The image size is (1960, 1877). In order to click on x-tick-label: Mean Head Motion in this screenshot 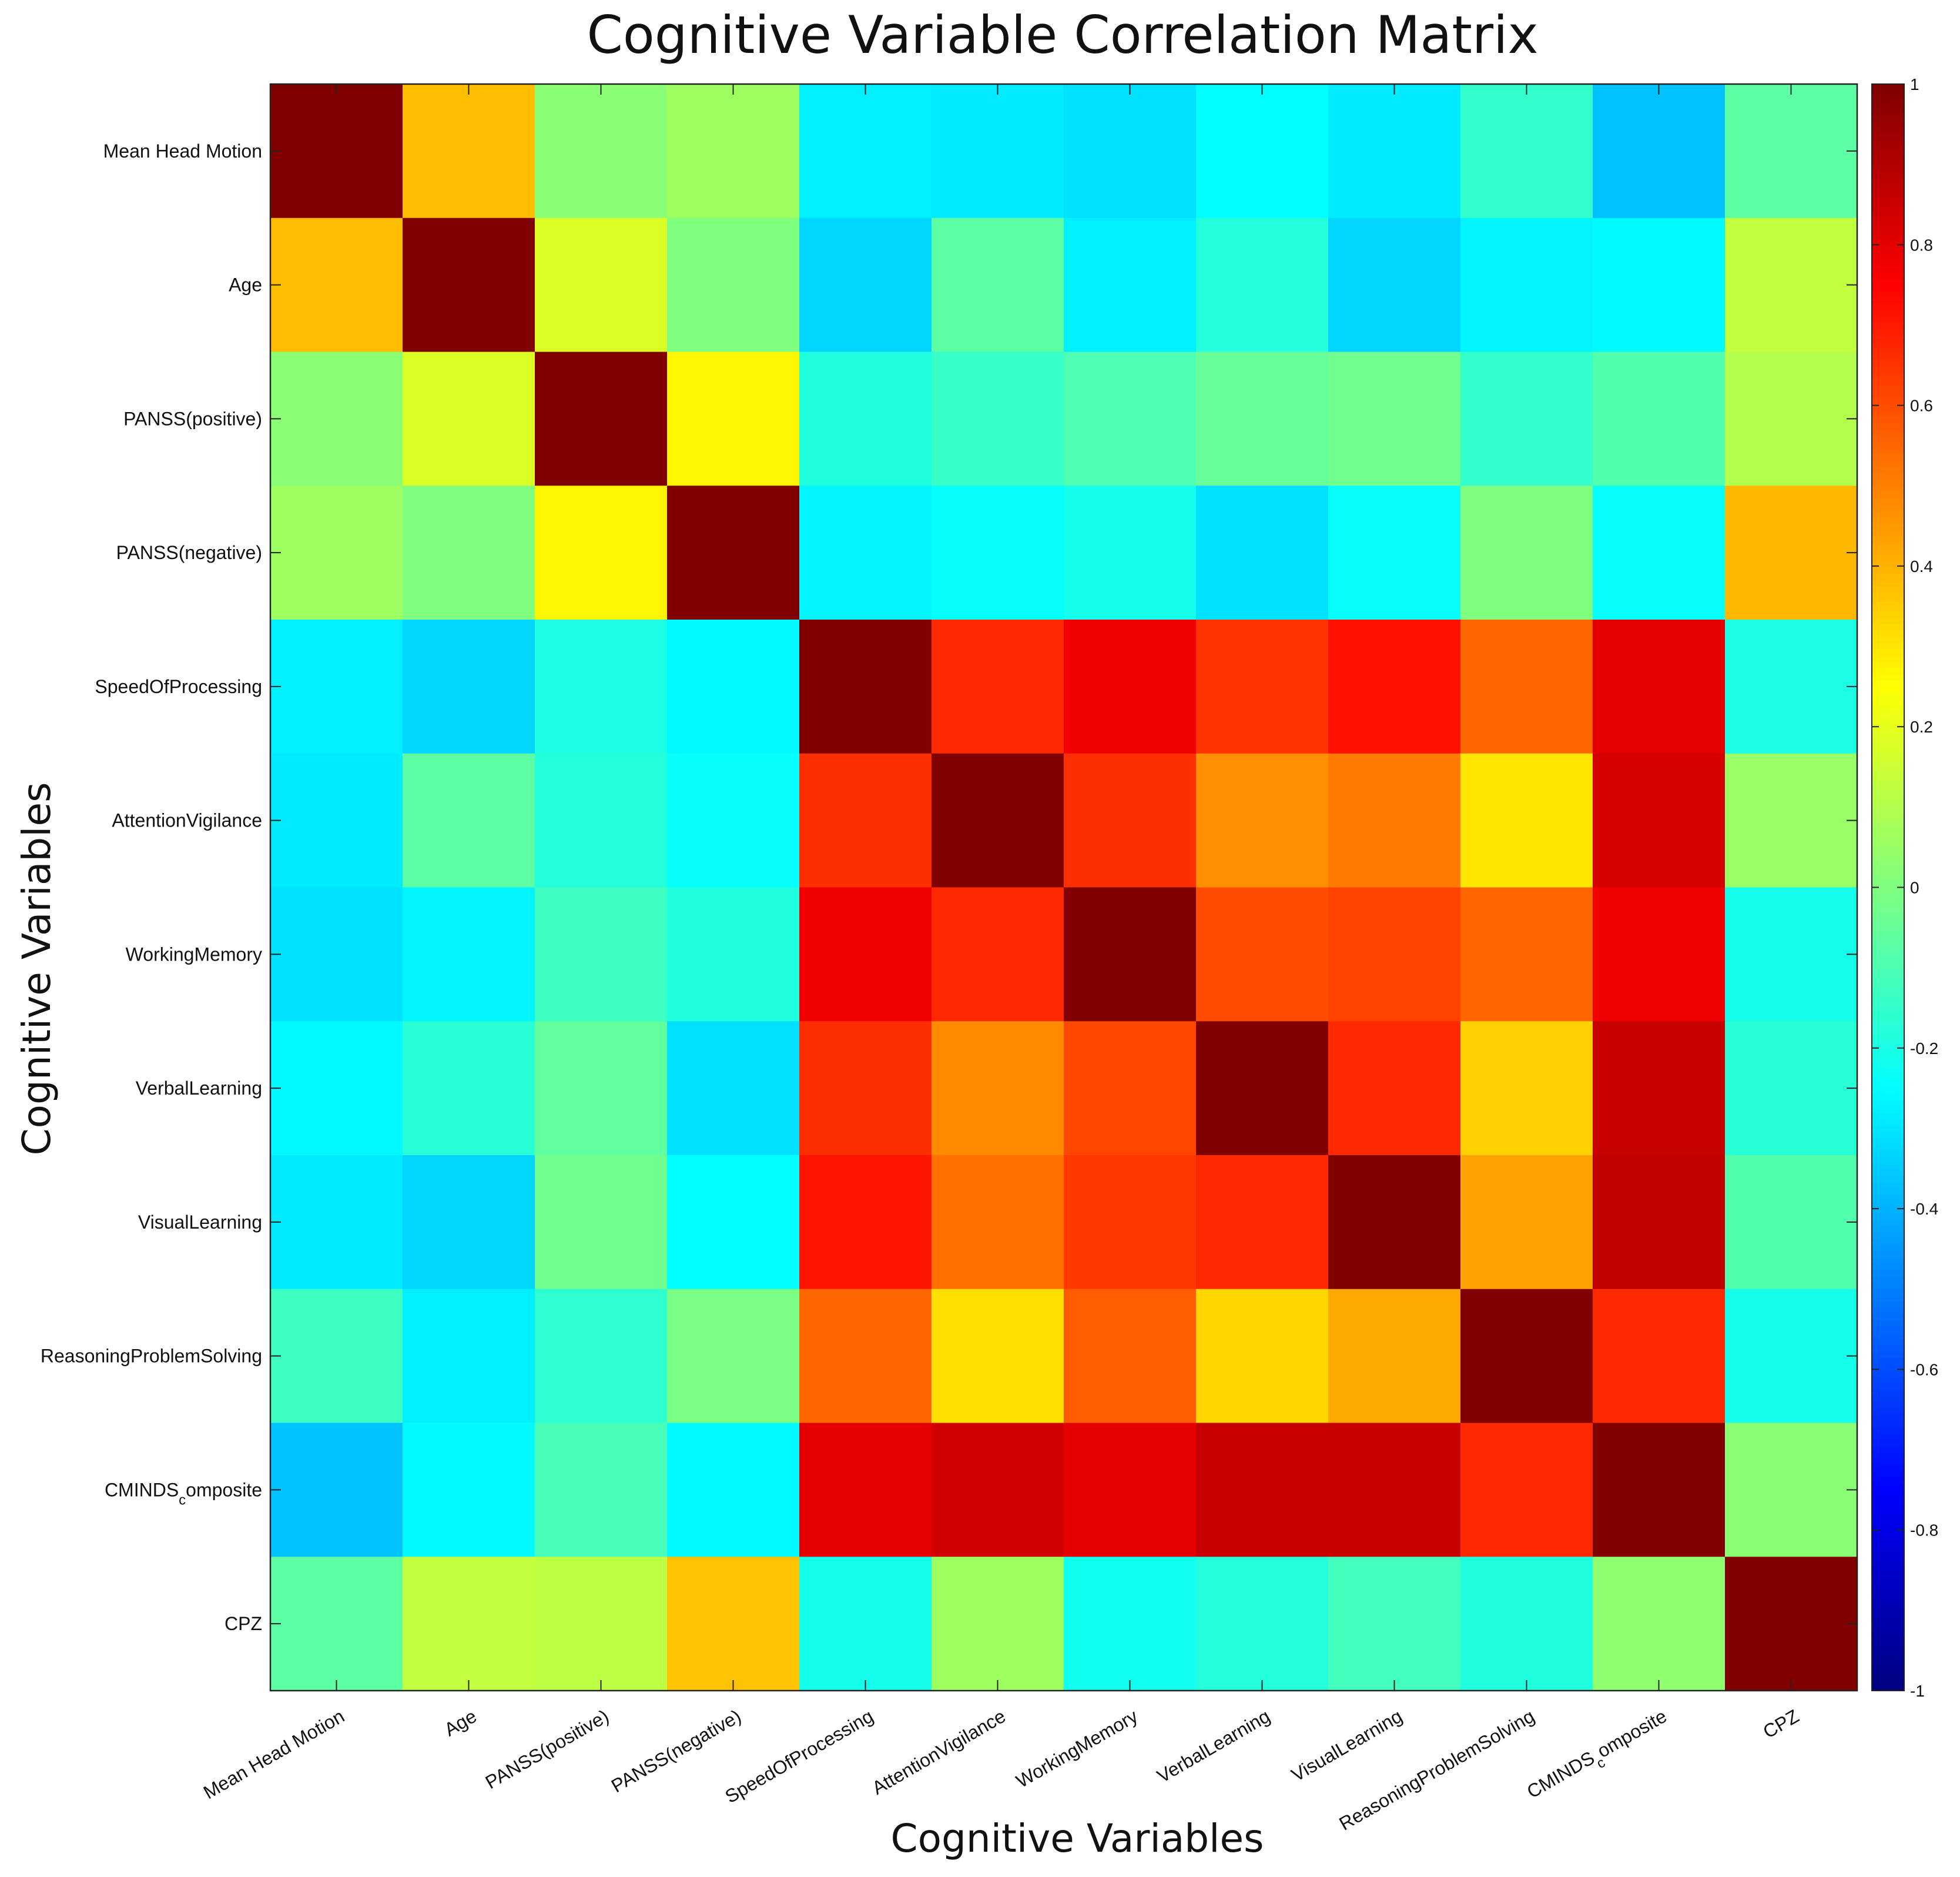, I will do `click(274, 1754)`.